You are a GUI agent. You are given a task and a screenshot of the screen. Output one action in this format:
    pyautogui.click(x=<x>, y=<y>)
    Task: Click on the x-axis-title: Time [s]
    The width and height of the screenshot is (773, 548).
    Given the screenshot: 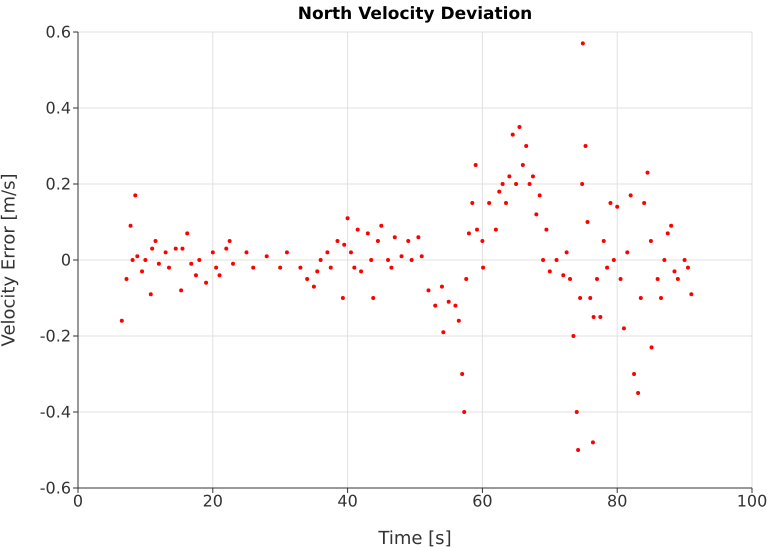 What is the action you would take?
    pyautogui.click(x=414, y=538)
    